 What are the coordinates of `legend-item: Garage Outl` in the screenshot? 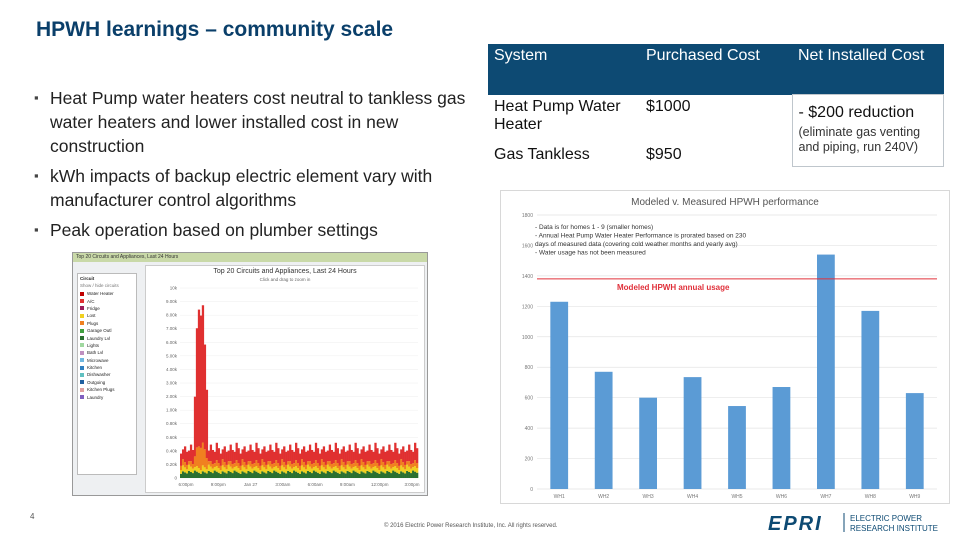 It's located at (107, 330).